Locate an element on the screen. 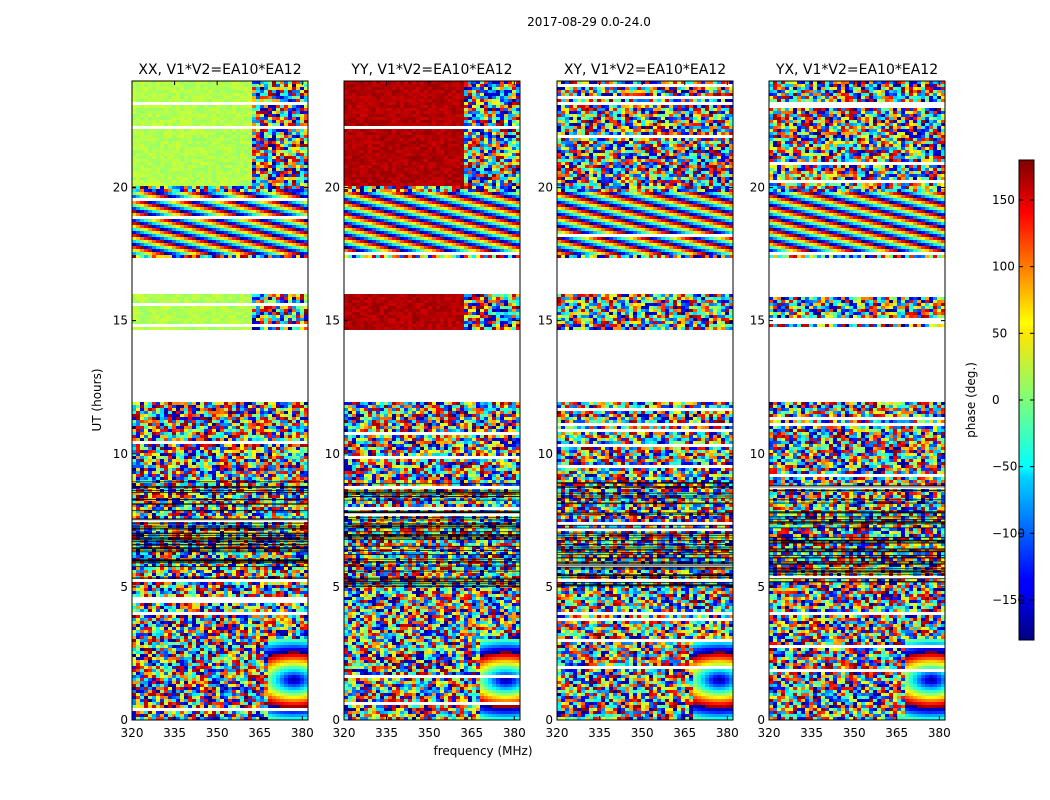  colorbar-tick-label: 150 is located at coordinates (1003, 200).